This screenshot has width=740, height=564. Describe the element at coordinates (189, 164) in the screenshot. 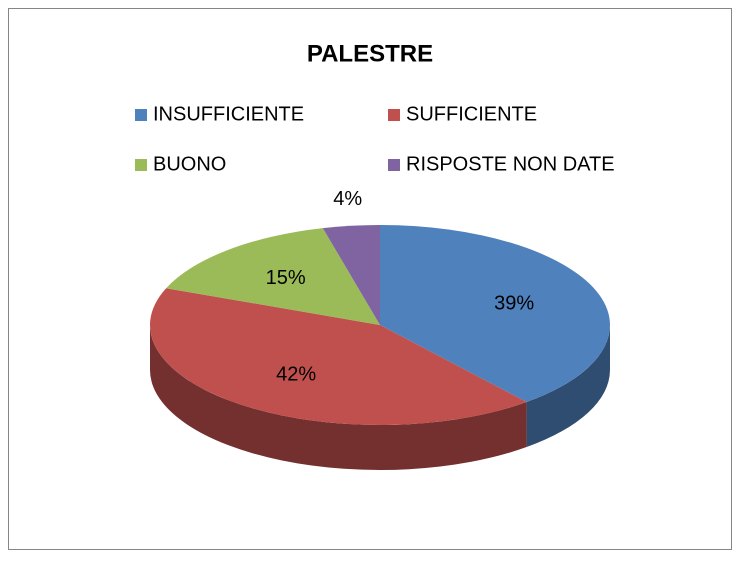

I see `legend-label: BUONO` at that location.